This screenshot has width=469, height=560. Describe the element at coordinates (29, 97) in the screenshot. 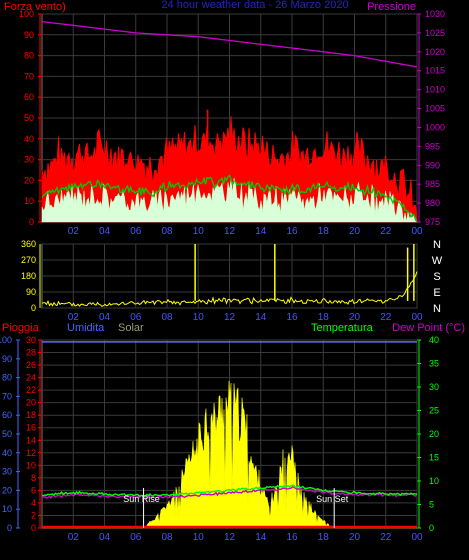

I see `wind-y-tick-label: 60` at that location.